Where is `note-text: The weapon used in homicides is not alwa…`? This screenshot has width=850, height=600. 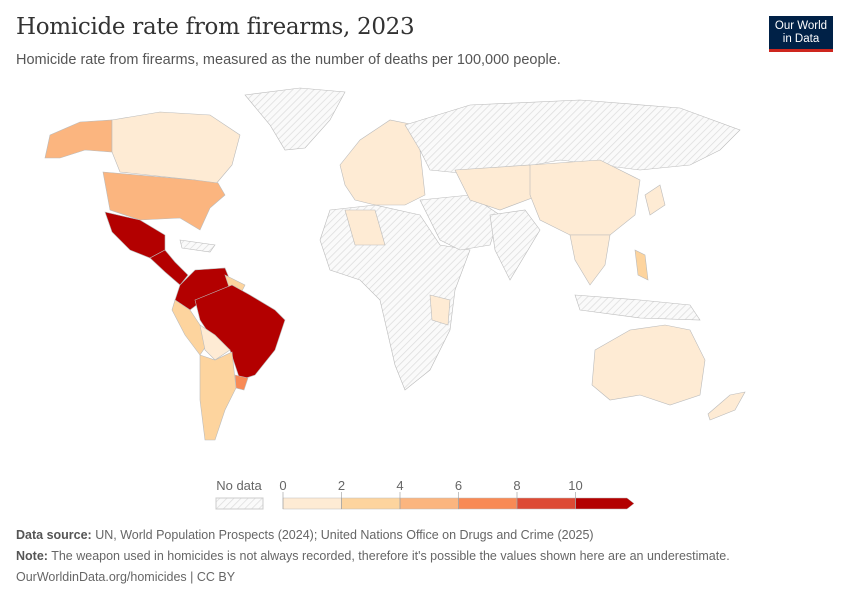 note-text: The weapon used in homicides is not alwa… is located at coordinates (388, 556).